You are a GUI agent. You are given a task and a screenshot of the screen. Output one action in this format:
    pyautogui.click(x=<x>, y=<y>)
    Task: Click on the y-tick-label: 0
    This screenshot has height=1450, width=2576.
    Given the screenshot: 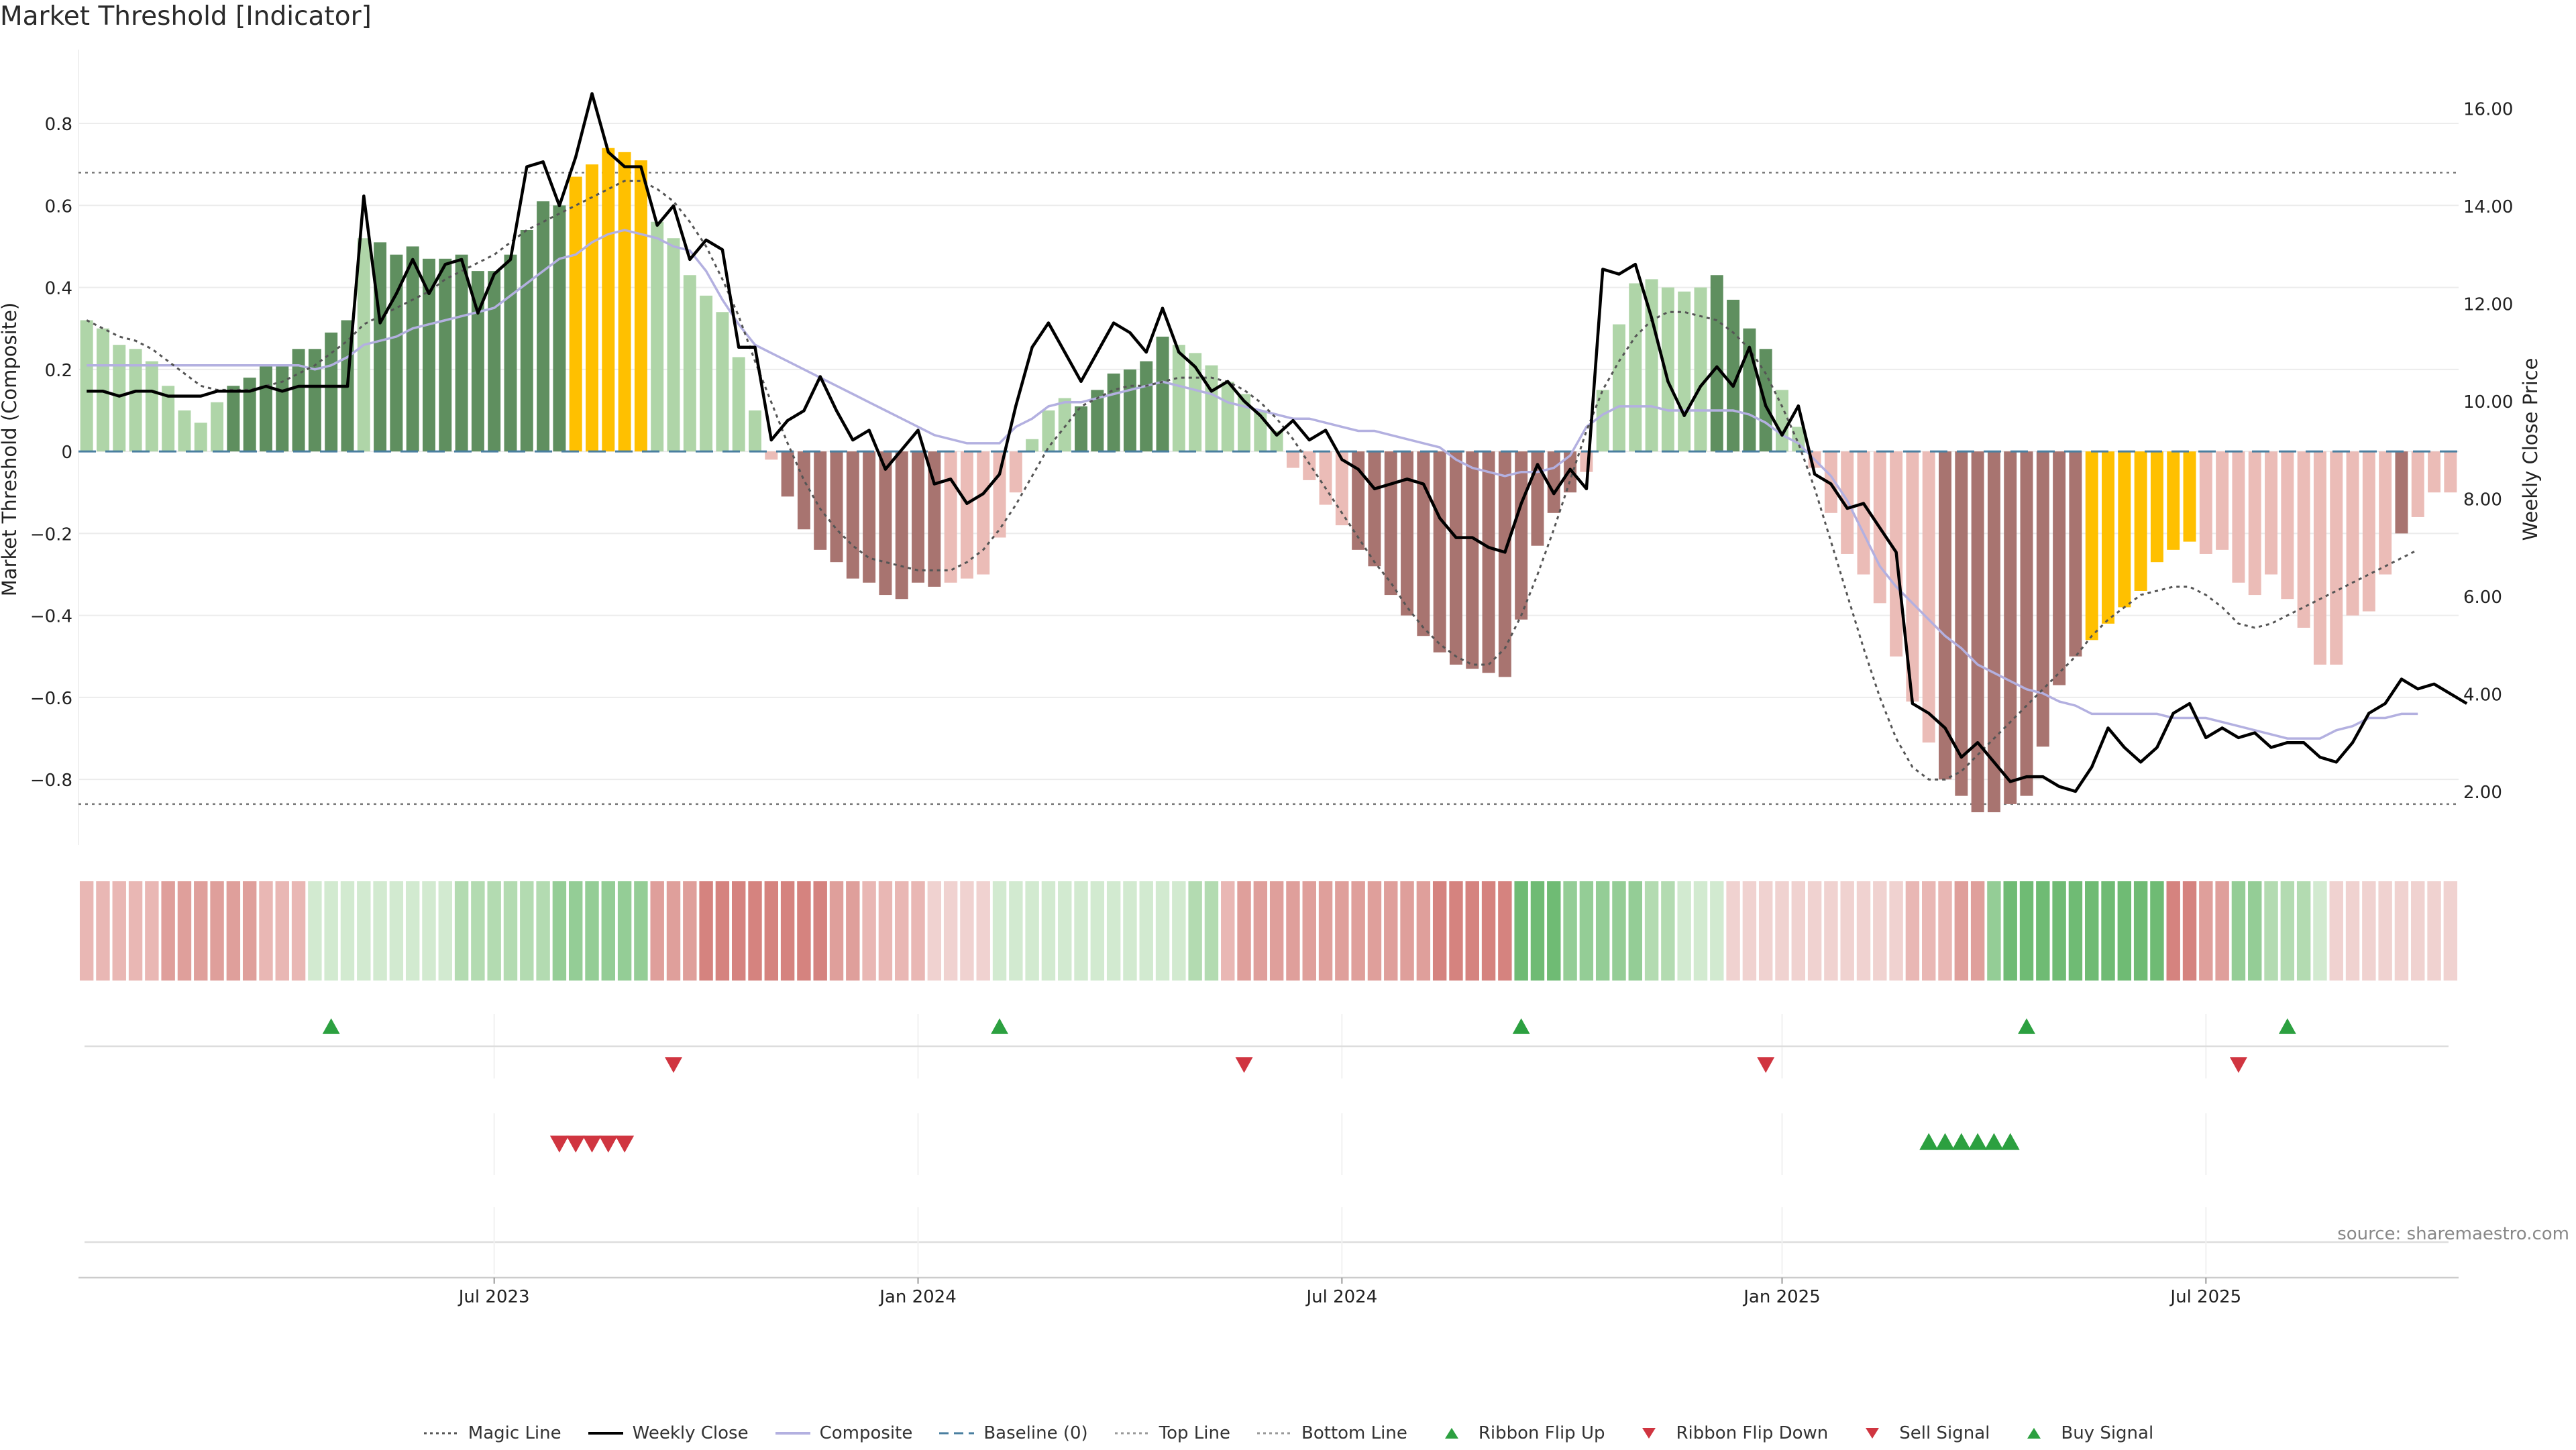 What is the action you would take?
    pyautogui.click(x=66, y=453)
    